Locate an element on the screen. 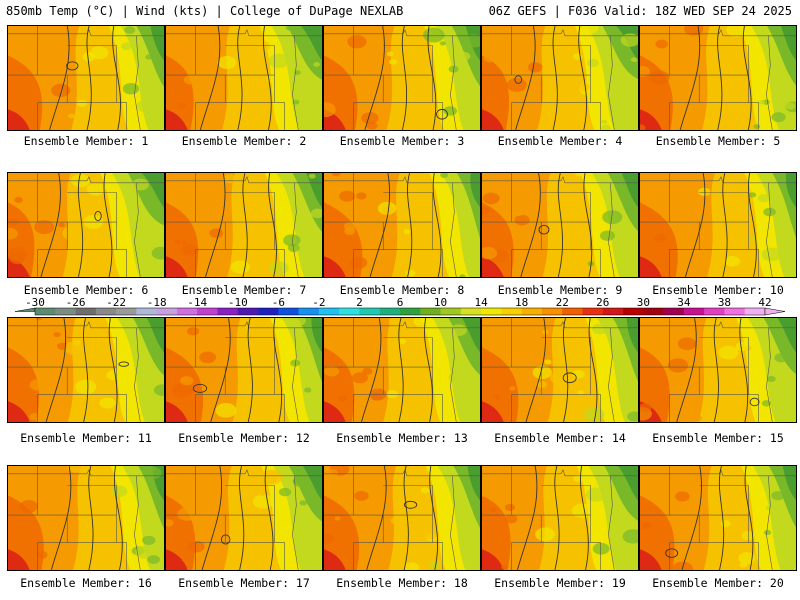  colorbar-tick-label: 34 is located at coordinates (684, 302).